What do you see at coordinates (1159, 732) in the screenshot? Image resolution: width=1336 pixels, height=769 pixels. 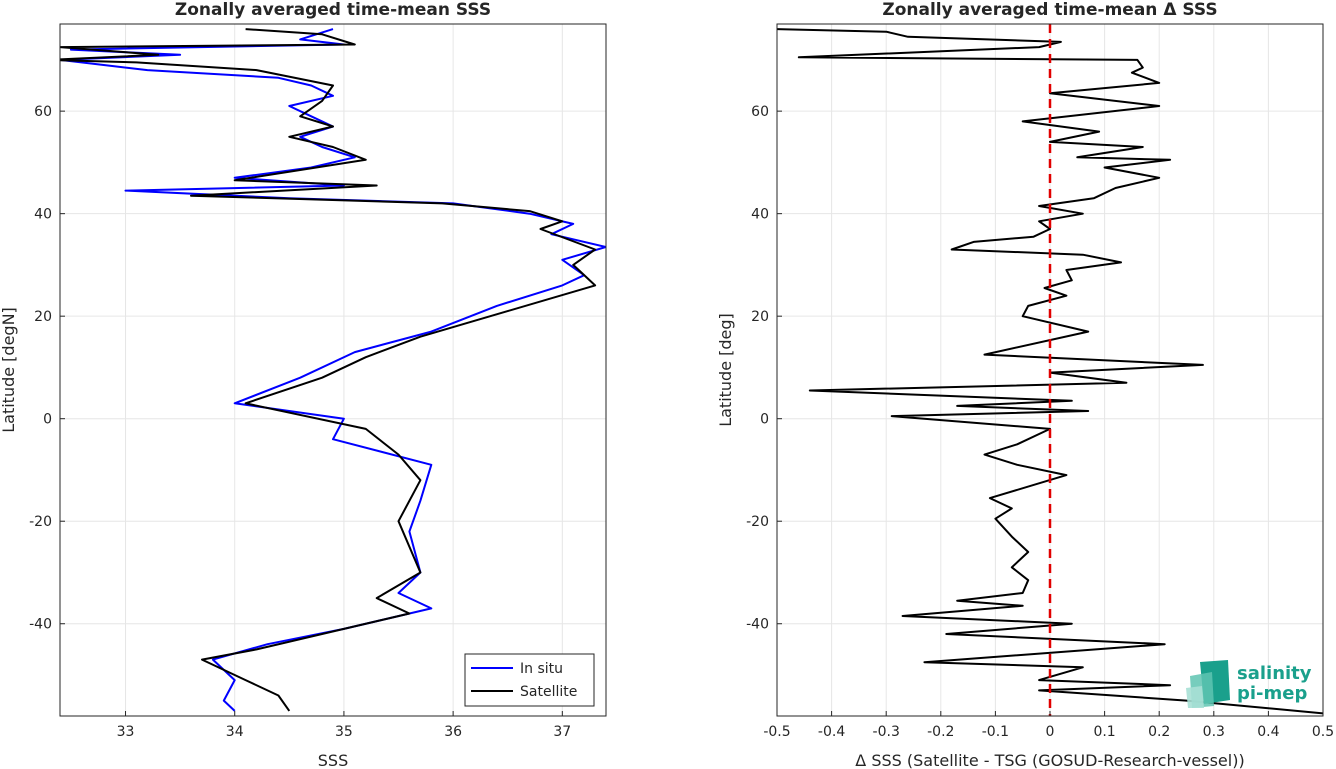 I see `x-tick-label: 0.2` at bounding box center [1159, 732].